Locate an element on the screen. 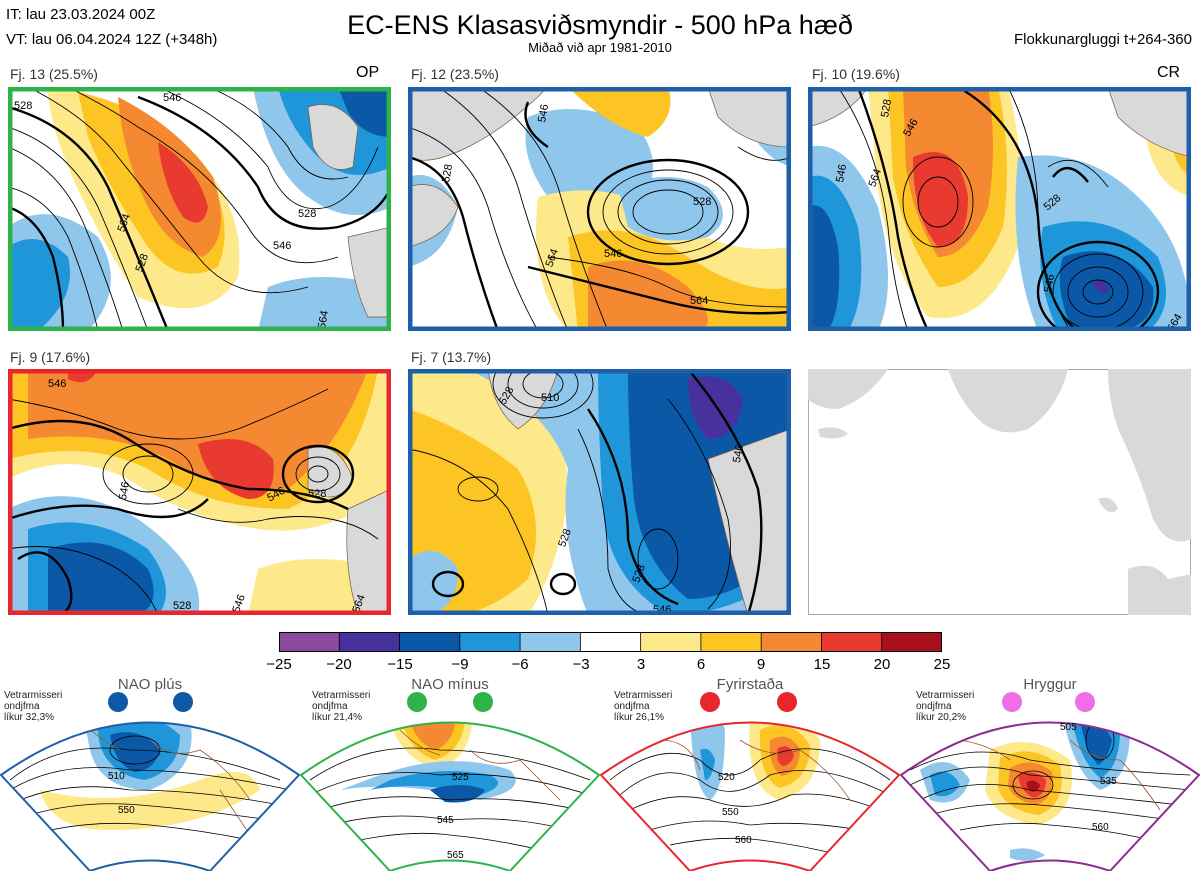  valid-time: VT: lau 06.04.2024 12Z (+348h) is located at coordinates (112, 39).